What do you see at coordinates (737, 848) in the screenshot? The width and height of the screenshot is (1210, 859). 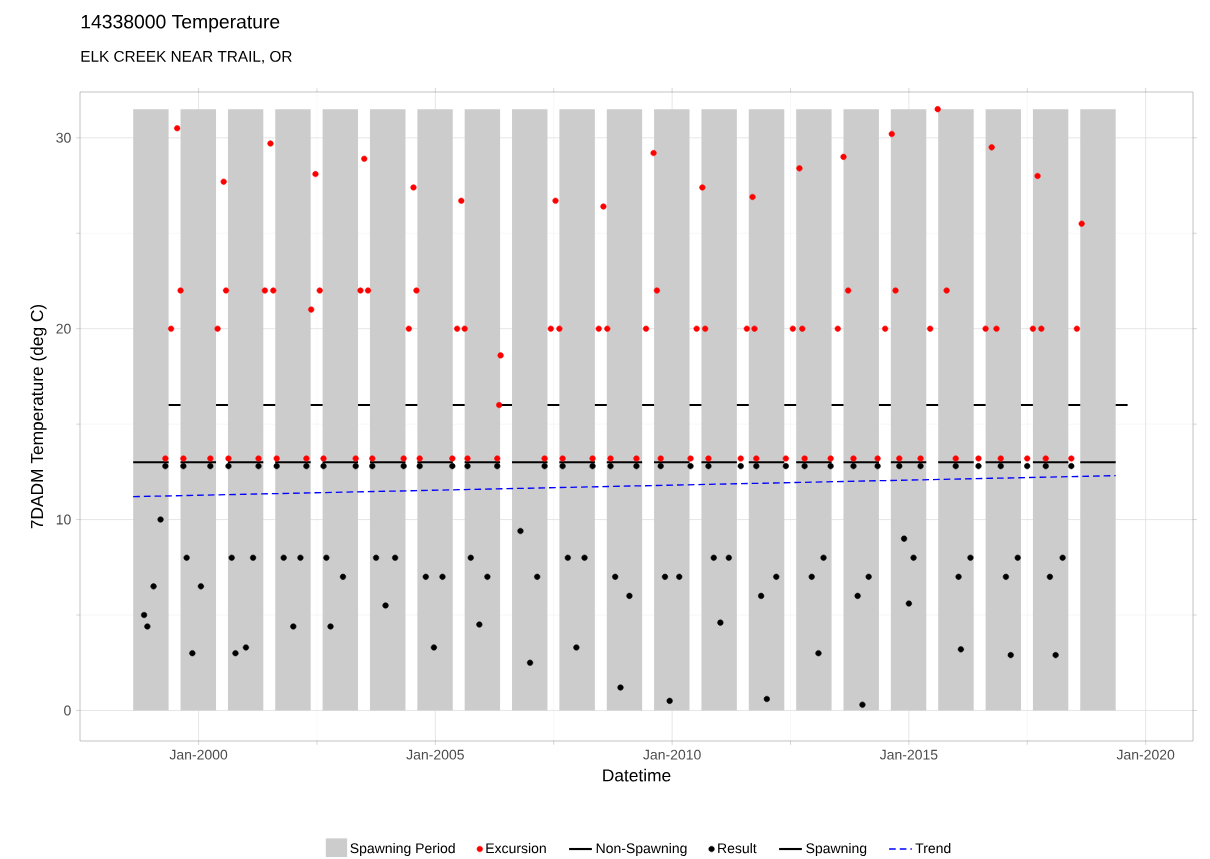 I see `legend-label: Result` at bounding box center [737, 848].